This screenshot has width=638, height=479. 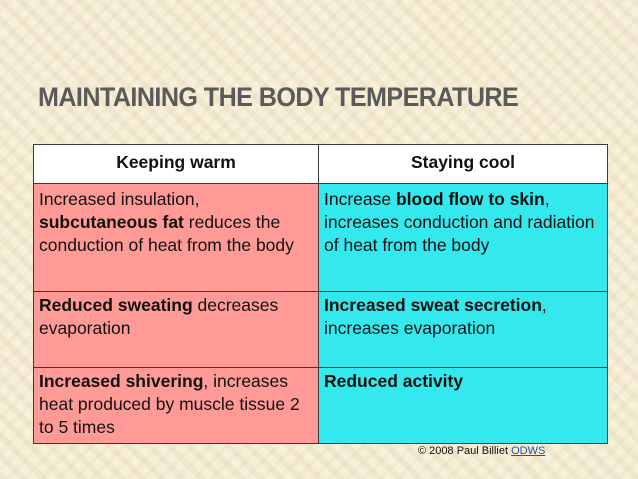 What do you see at coordinates (278, 97) in the screenshot?
I see `slide-title: MAINTAINING THE BODY TEMPERATURE` at bounding box center [278, 97].